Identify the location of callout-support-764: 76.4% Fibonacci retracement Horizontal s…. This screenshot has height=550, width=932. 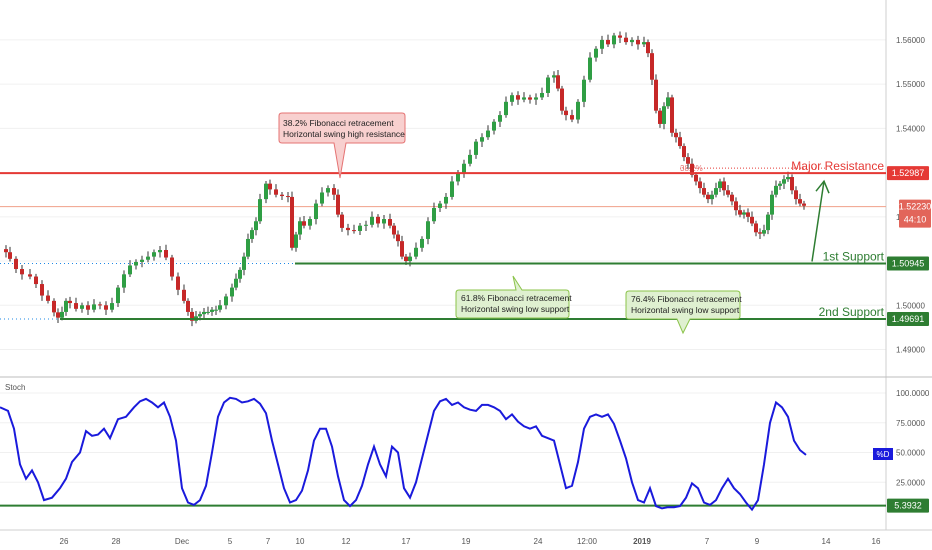
(683, 312).